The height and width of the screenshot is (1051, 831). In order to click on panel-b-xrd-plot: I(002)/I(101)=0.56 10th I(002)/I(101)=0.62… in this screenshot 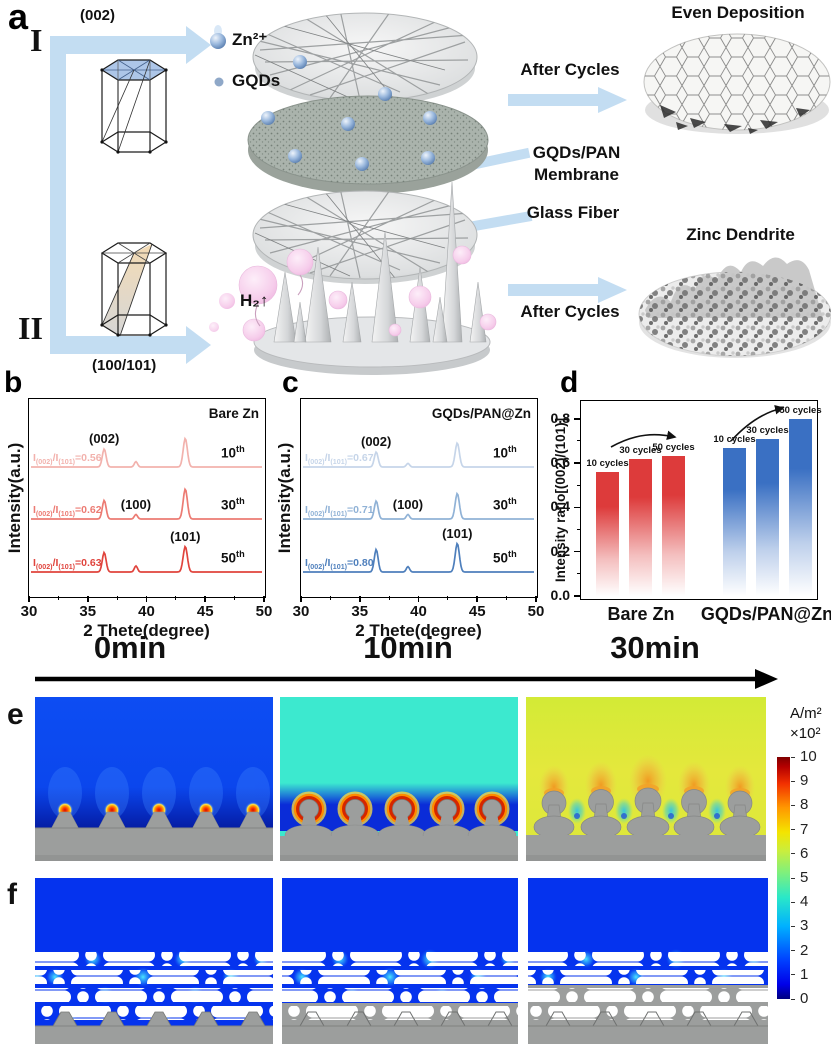, I will do `click(146, 519)`.